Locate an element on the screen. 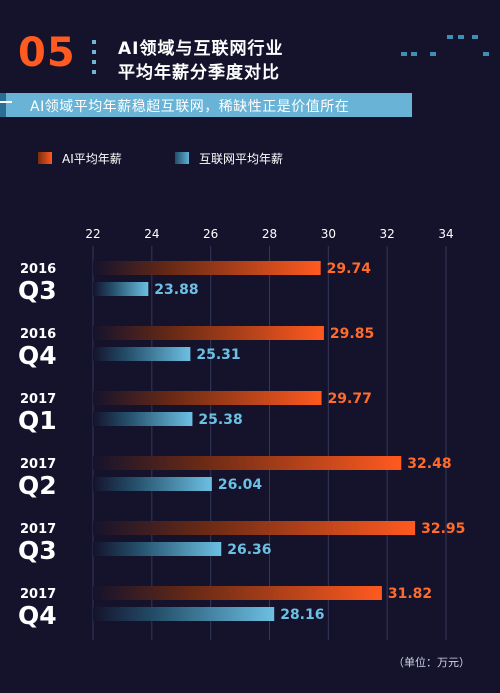 The height and width of the screenshot is (693, 500). subtitle-tick is located at coordinates (6, 102).